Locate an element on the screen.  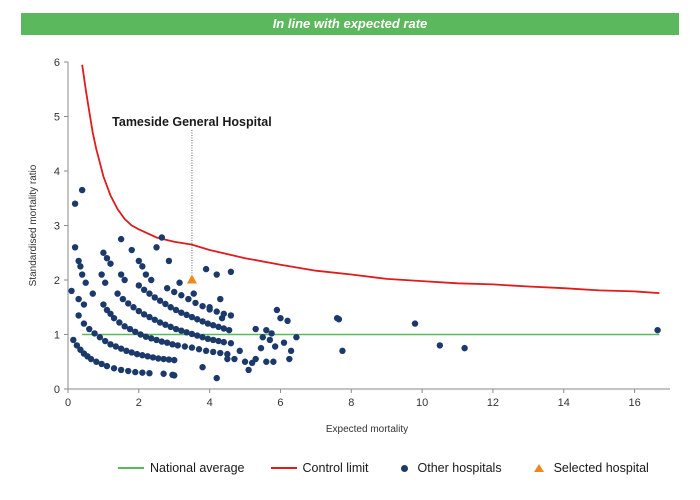
national-average-swatch is located at coordinates (131, 468).